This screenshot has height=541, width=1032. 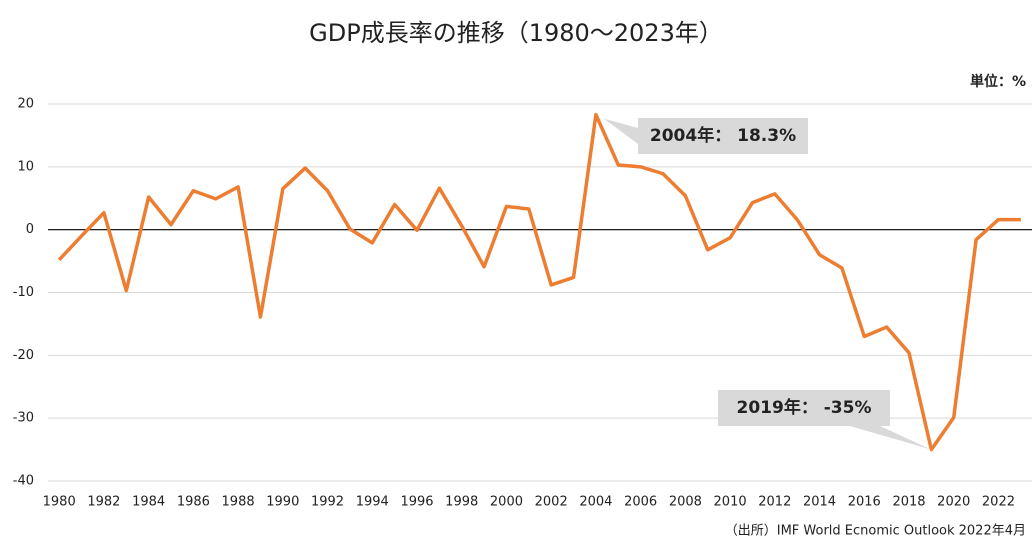 What do you see at coordinates (30, 229) in the screenshot?
I see `y-tick-label: 0` at bounding box center [30, 229].